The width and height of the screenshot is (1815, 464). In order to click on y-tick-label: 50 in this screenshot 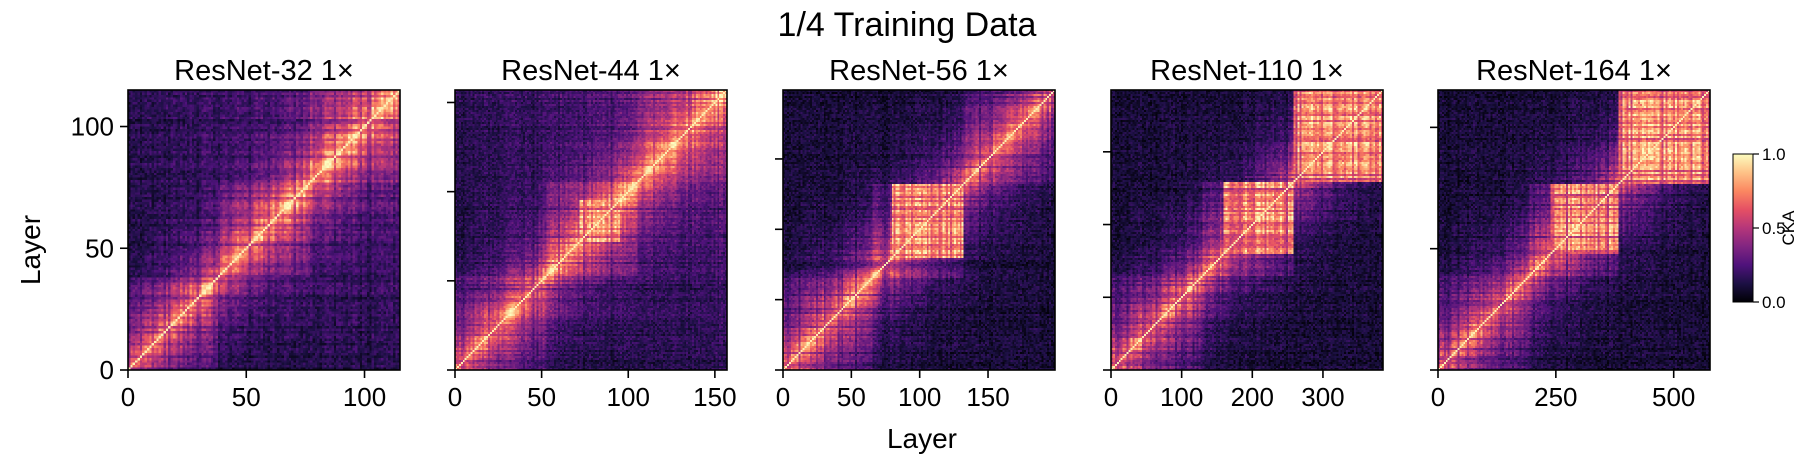, I will do `click(99, 248)`.